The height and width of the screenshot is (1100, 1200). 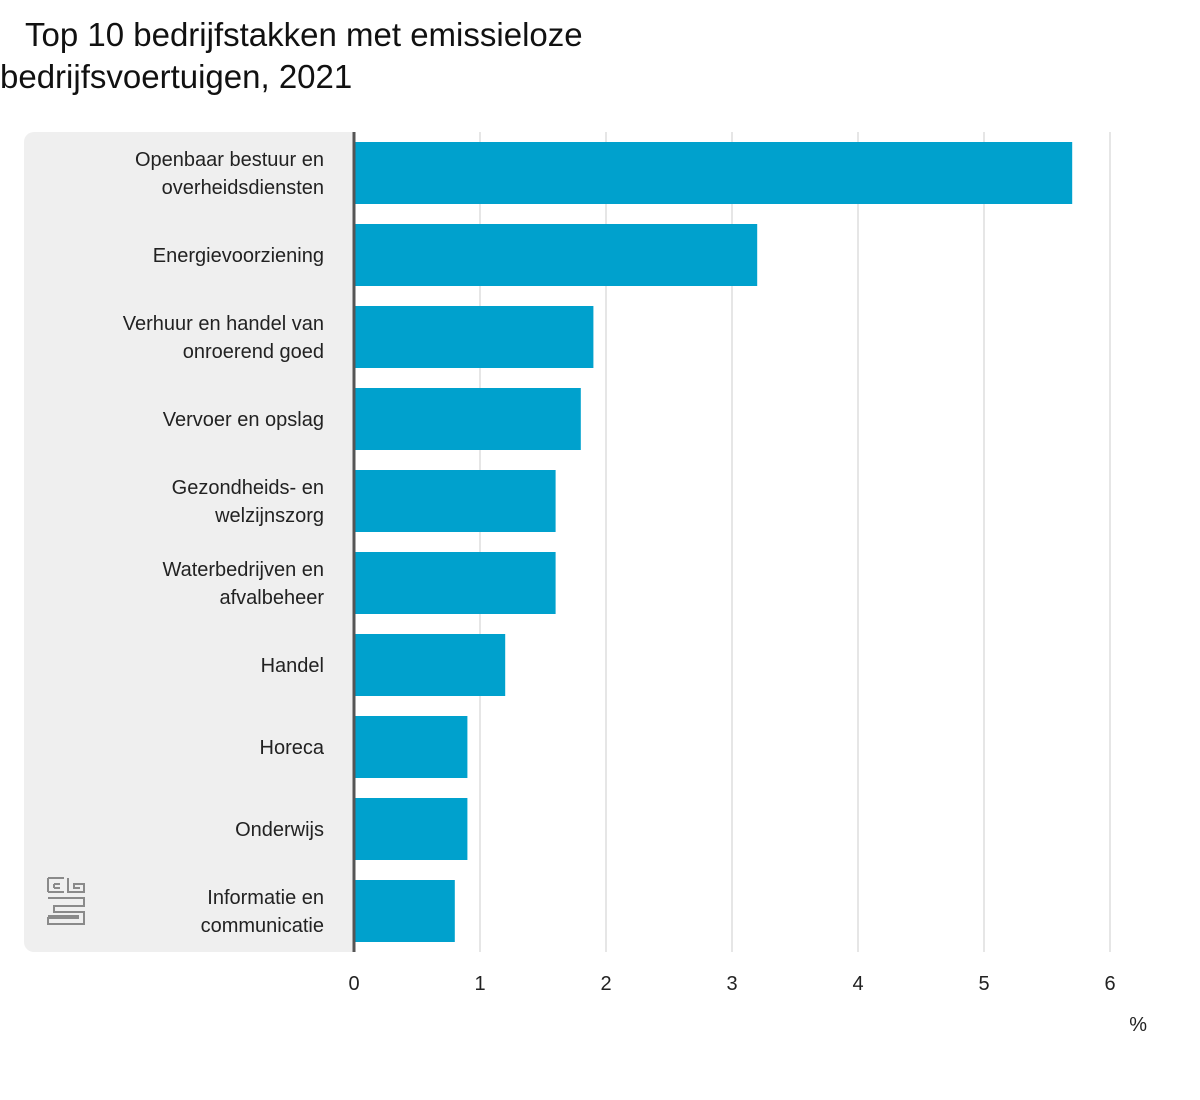 What do you see at coordinates (983, 984) in the screenshot?
I see `x-tick-label: 5` at bounding box center [983, 984].